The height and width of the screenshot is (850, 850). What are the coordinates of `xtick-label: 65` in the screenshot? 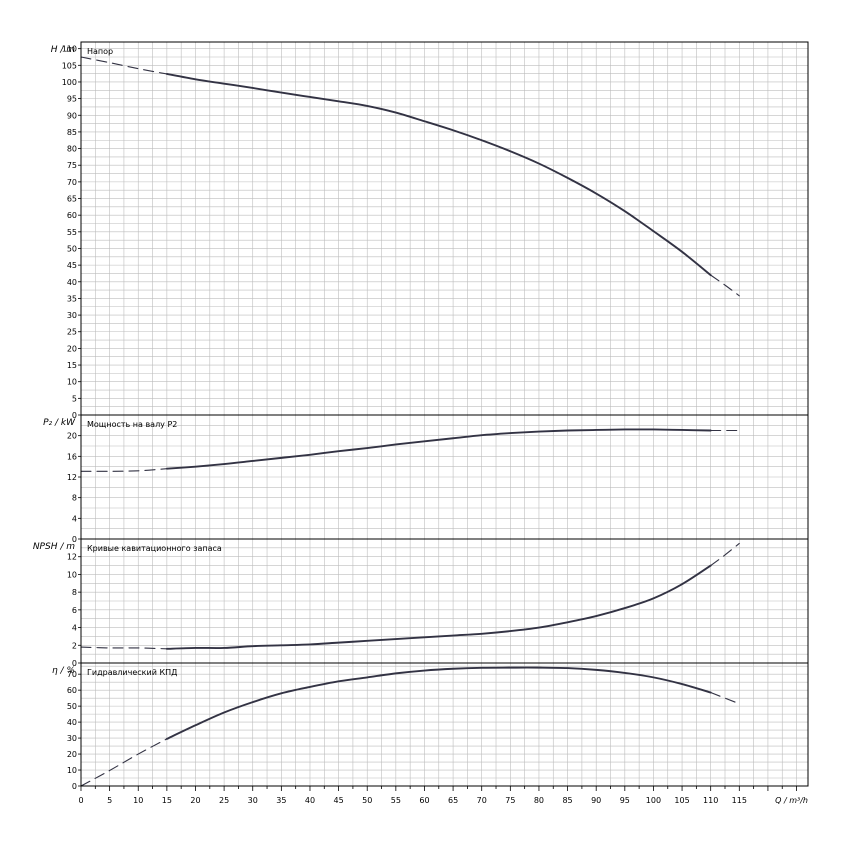 It's located at (453, 800).